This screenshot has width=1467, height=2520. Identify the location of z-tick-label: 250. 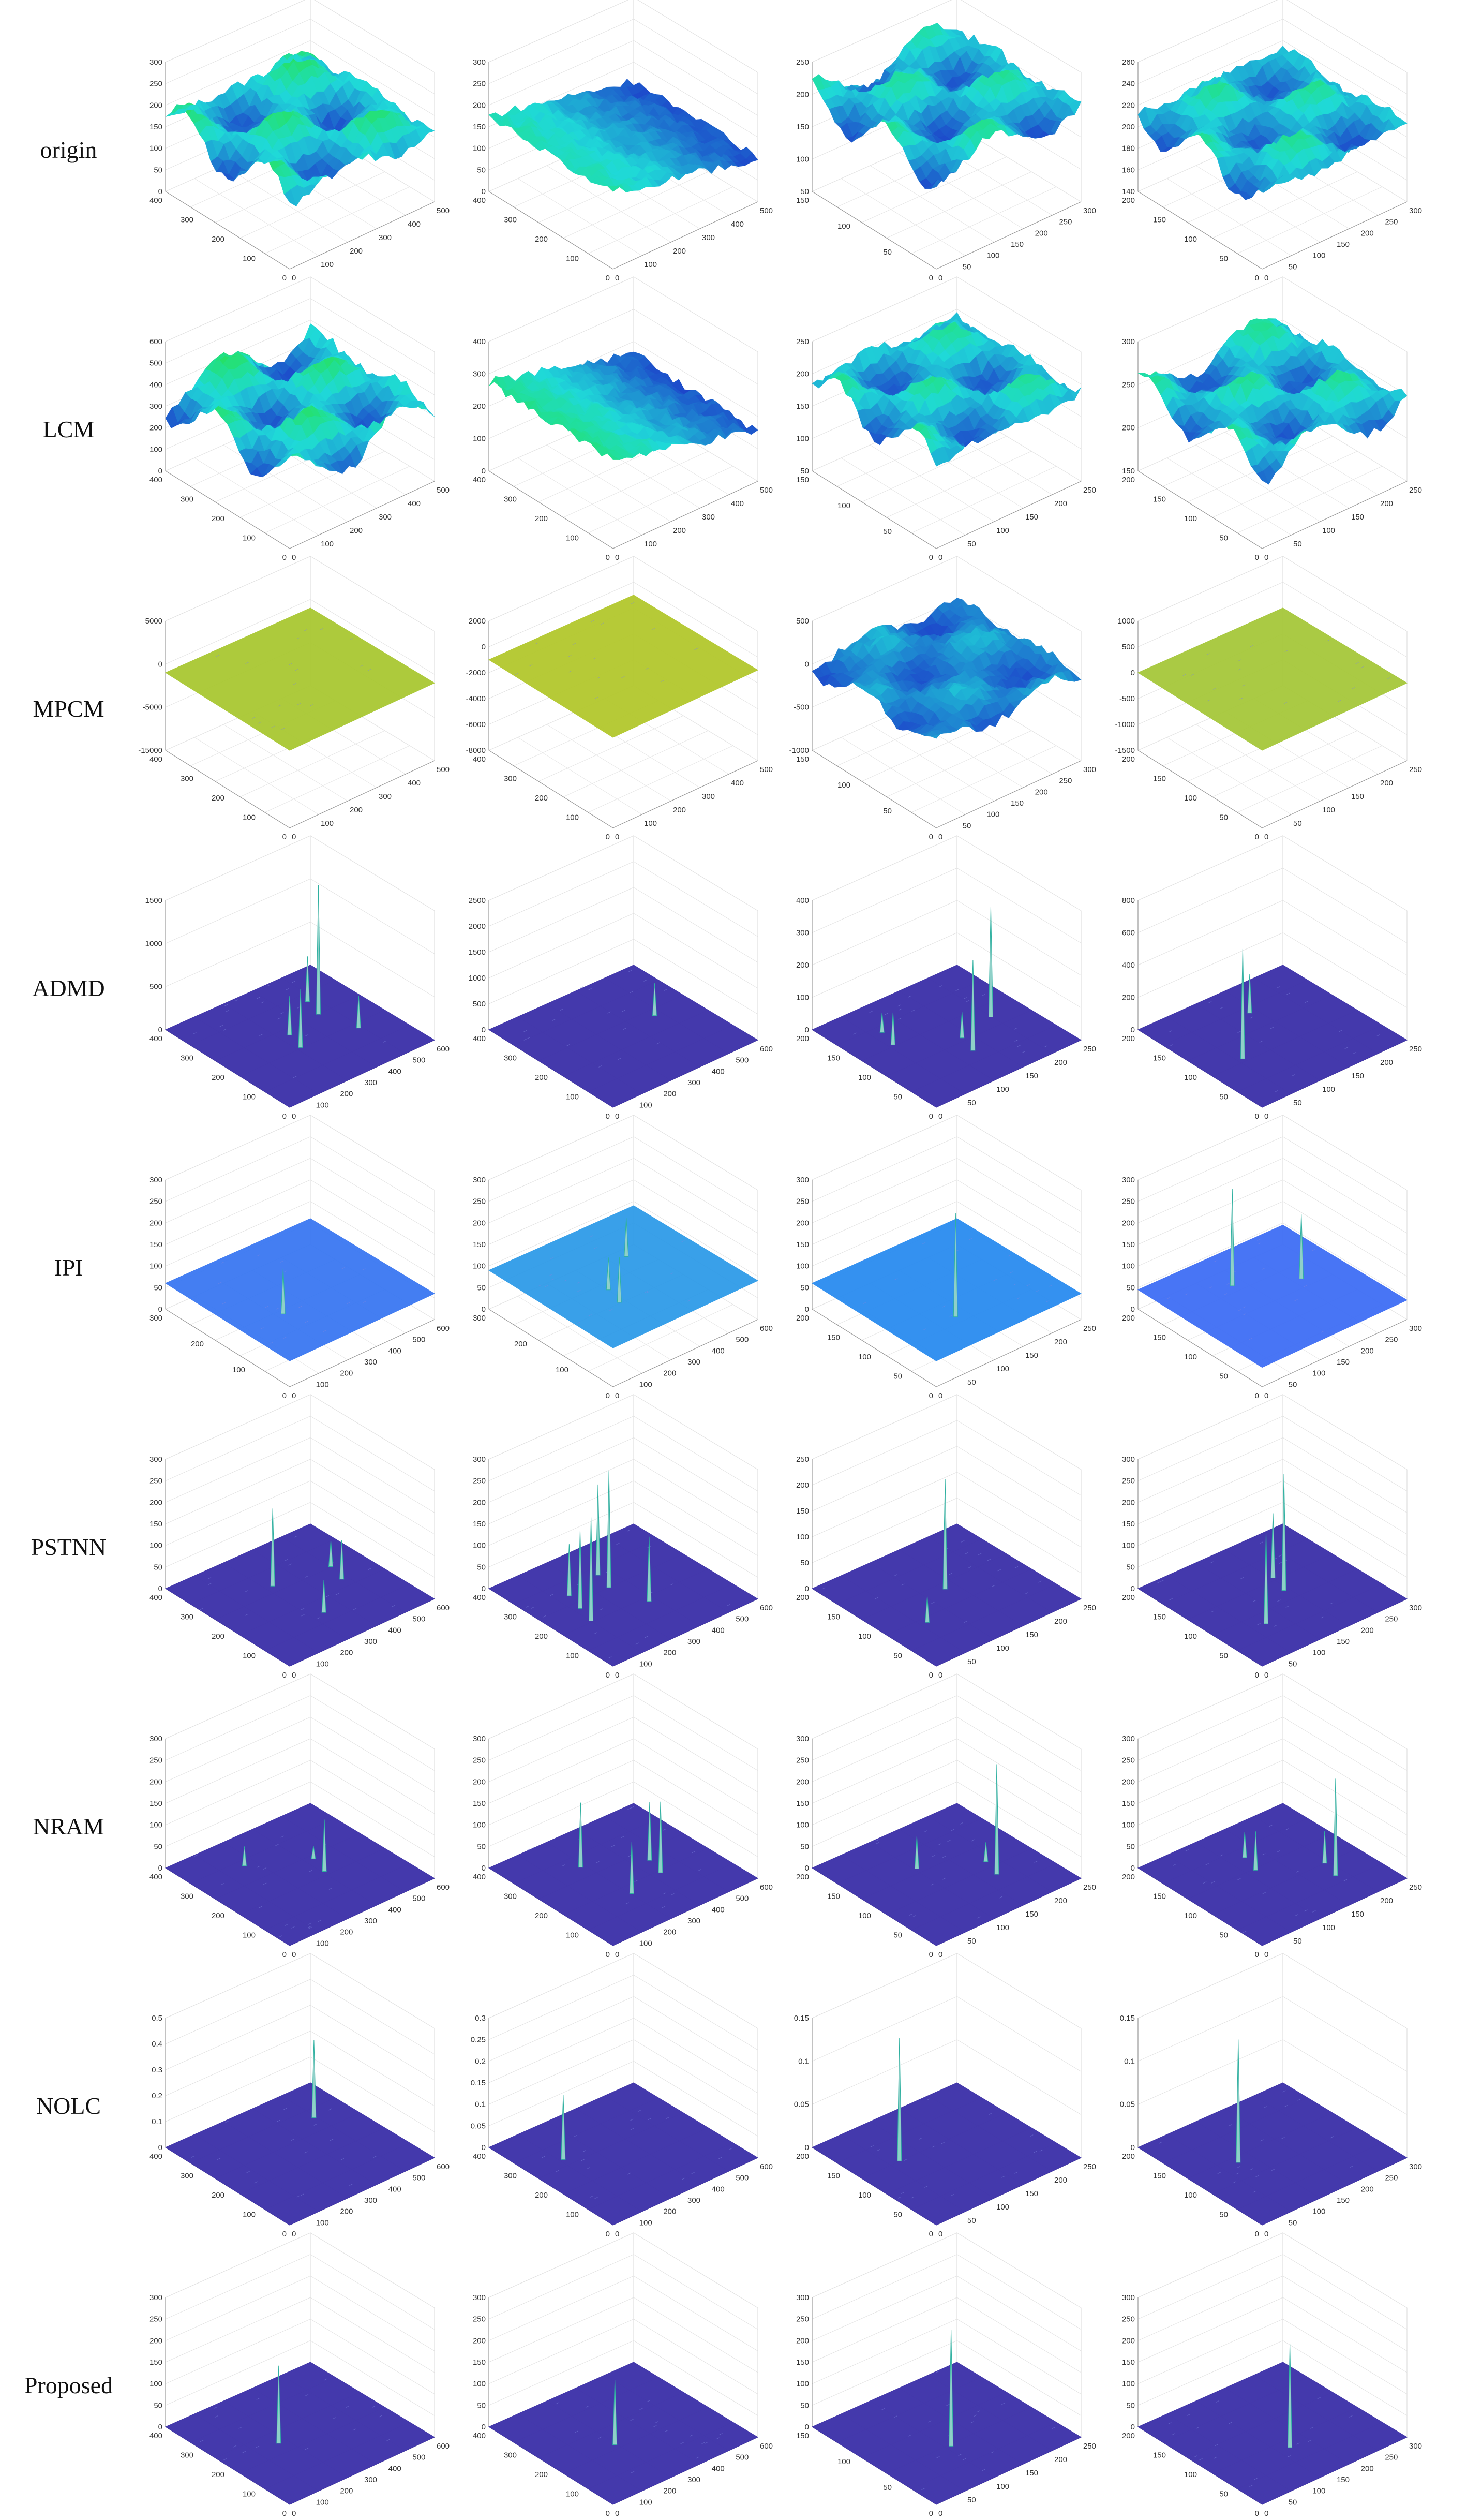
(803, 1201).